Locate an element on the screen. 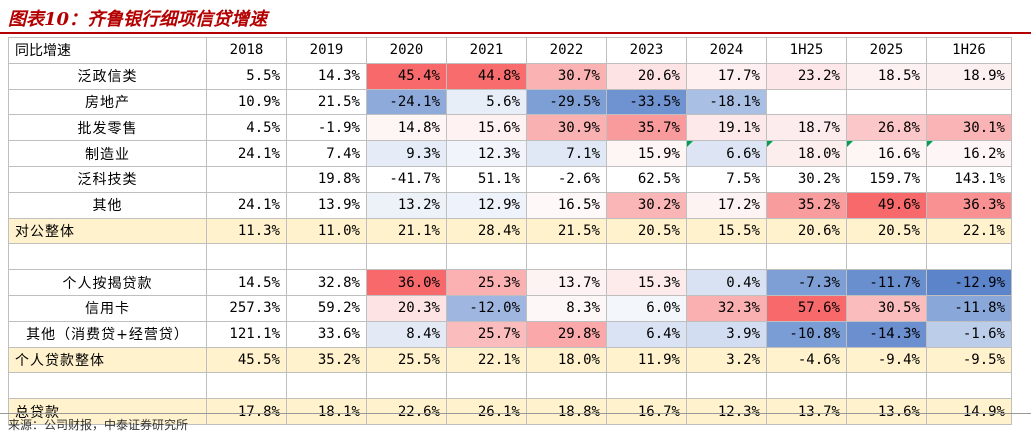 Image resolution: width=1031 pixels, height=438 pixels. value-cell: 22.6% is located at coordinates (406, 411).